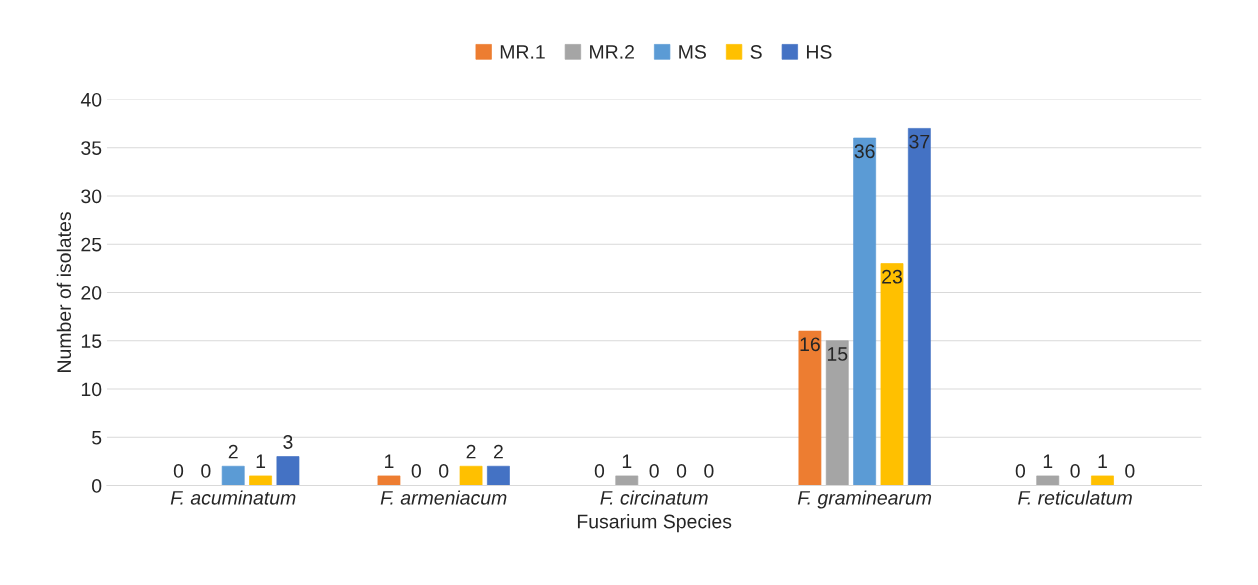 The height and width of the screenshot is (585, 1258). Describe the element at coordinates (91, 292) in the screenshot. I see `y-tick-label: 20` at that location.